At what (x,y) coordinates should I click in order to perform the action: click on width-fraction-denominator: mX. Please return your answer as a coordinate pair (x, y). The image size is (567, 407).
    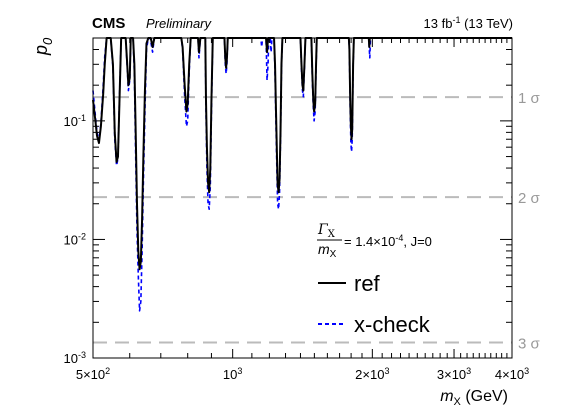
    Looking at the image, I should click on (327, 250).